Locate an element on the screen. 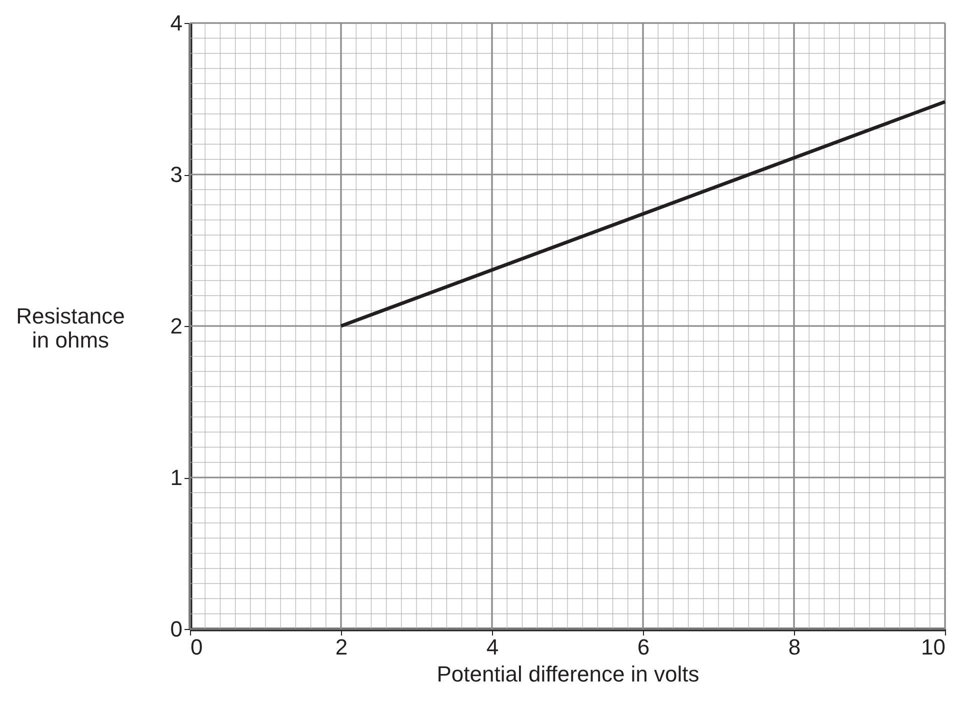  y-tick-label: 1 is located at coordinates (176, 477).